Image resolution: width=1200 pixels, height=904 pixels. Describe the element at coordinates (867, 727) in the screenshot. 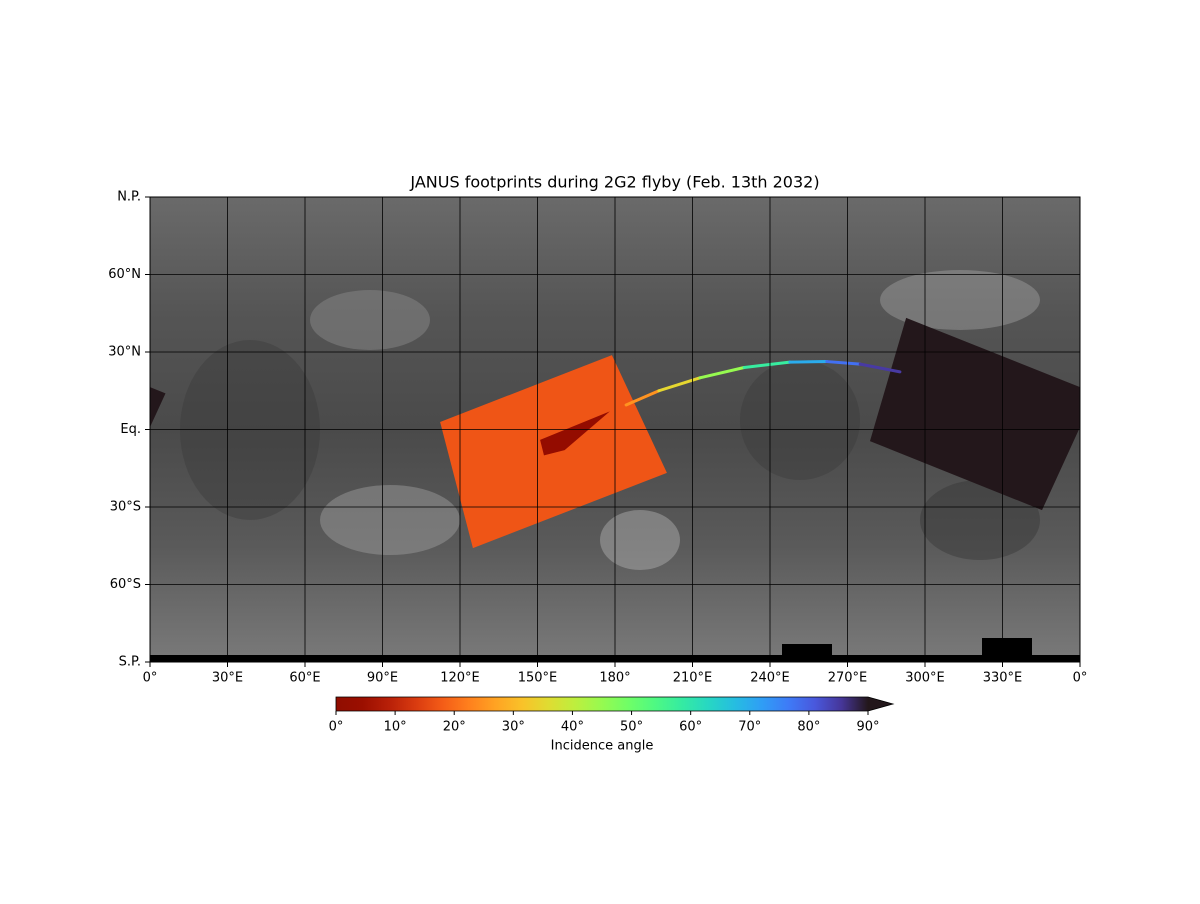

I see `colorbar-tick-label: 90°` at that location.